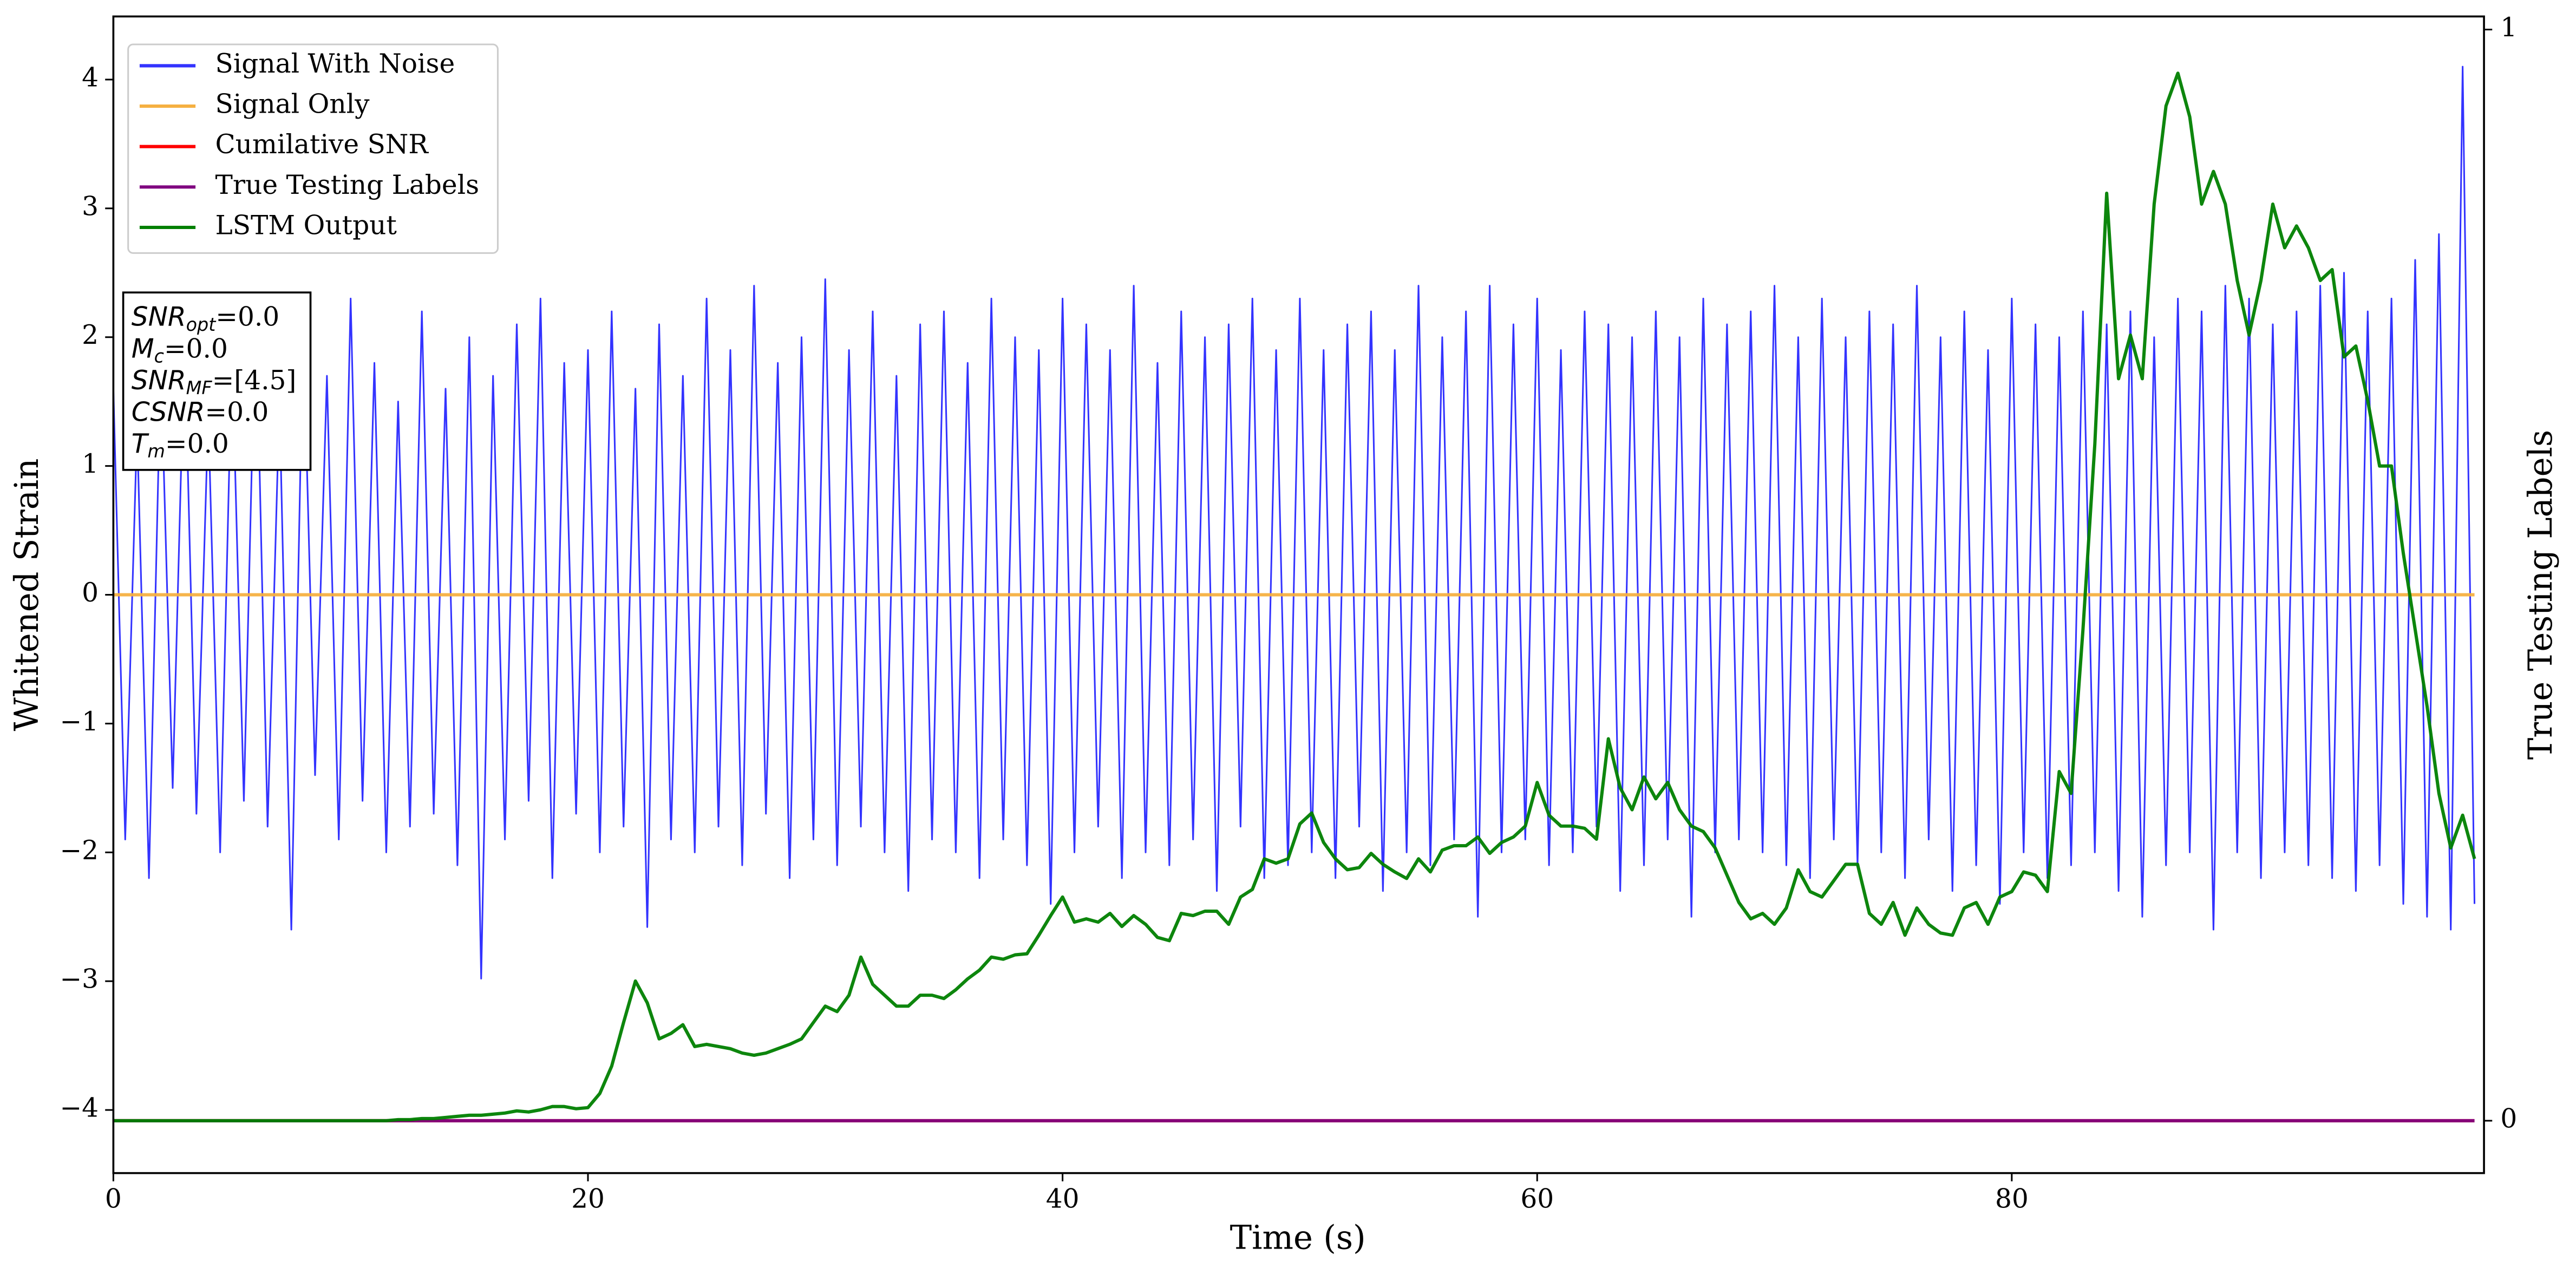 This screenshot has width=2576, height=1274. Describe the element at coordinates (79, 979) in the screenshot. I see `y-tick-label: −3` at that location.